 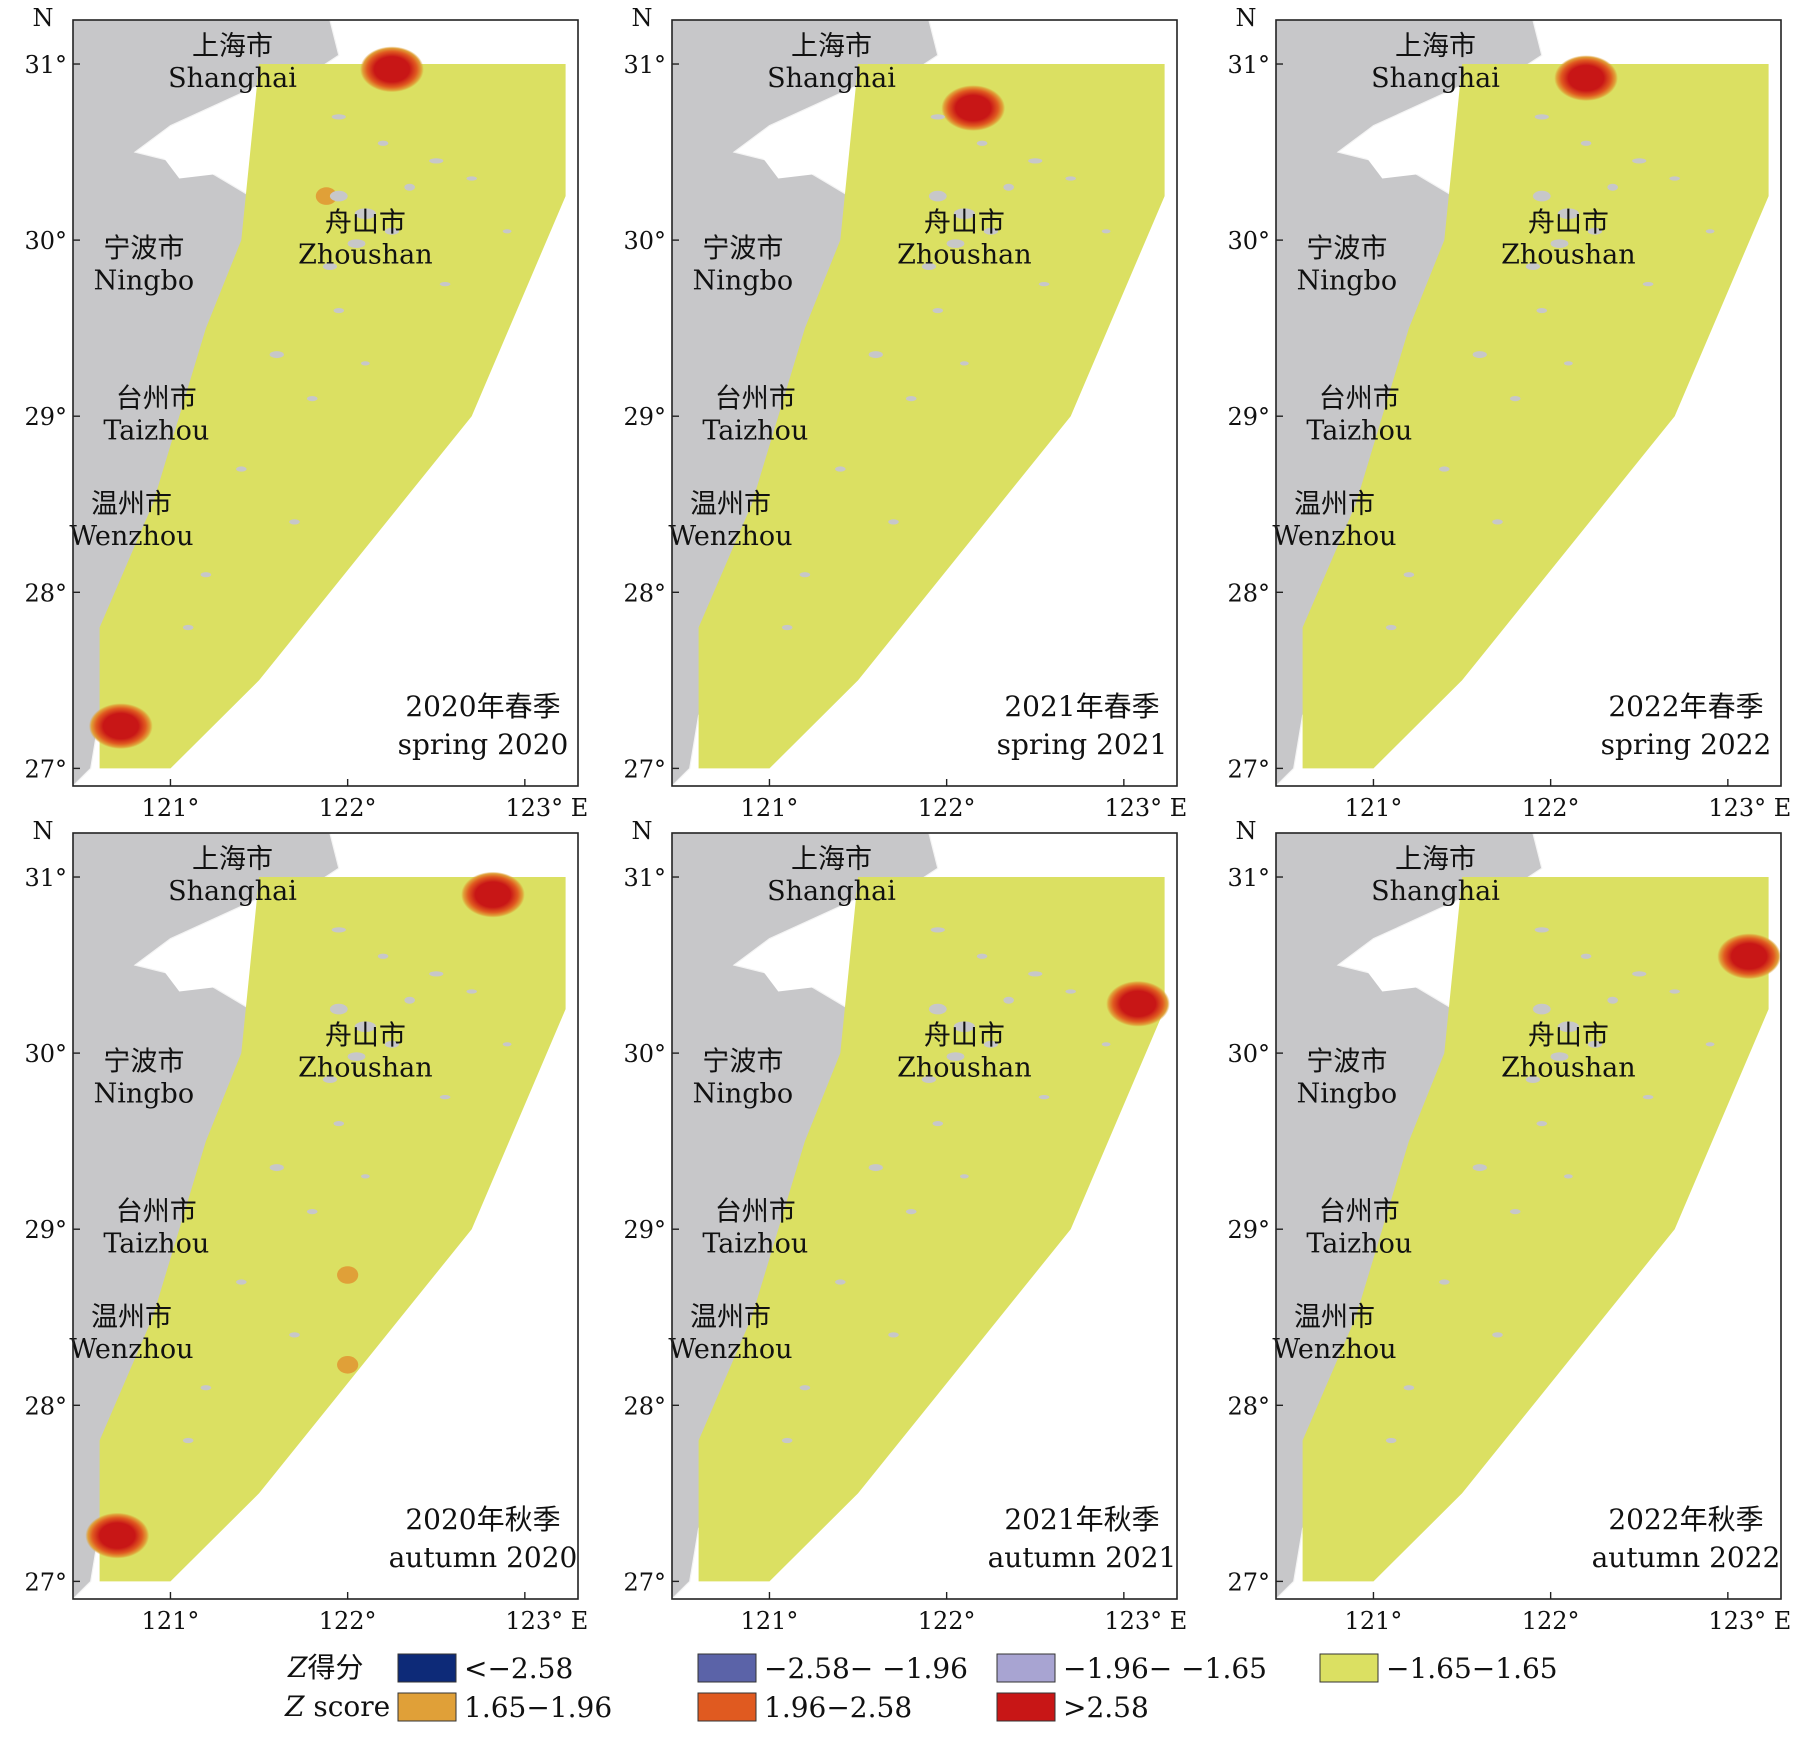 I want to click on season-label-en: spring 2021, so click(x=1082, y=744).